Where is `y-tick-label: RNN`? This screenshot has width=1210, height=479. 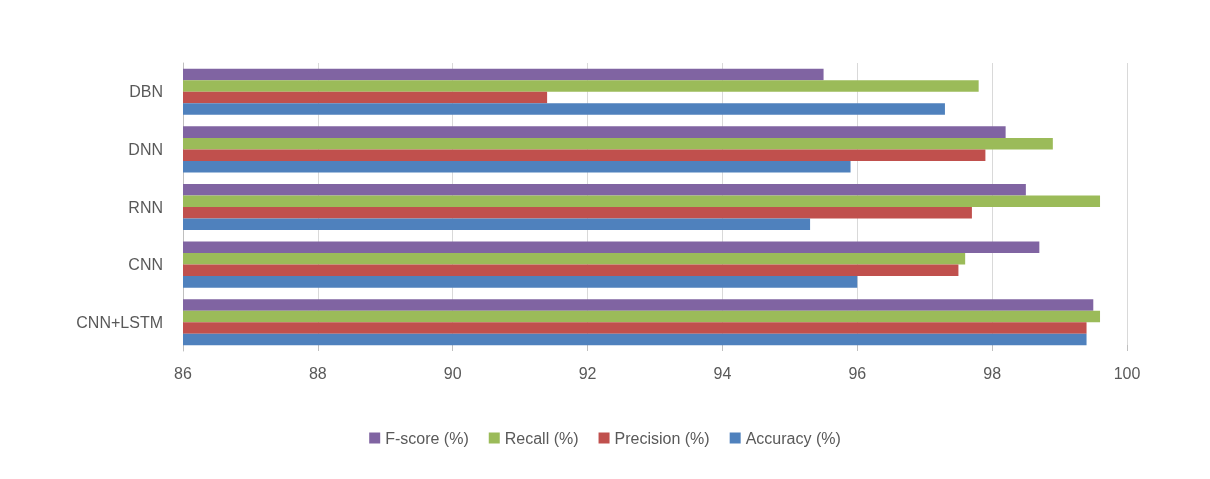
y-tick-label: RNN is located at coordinates (145, 207).